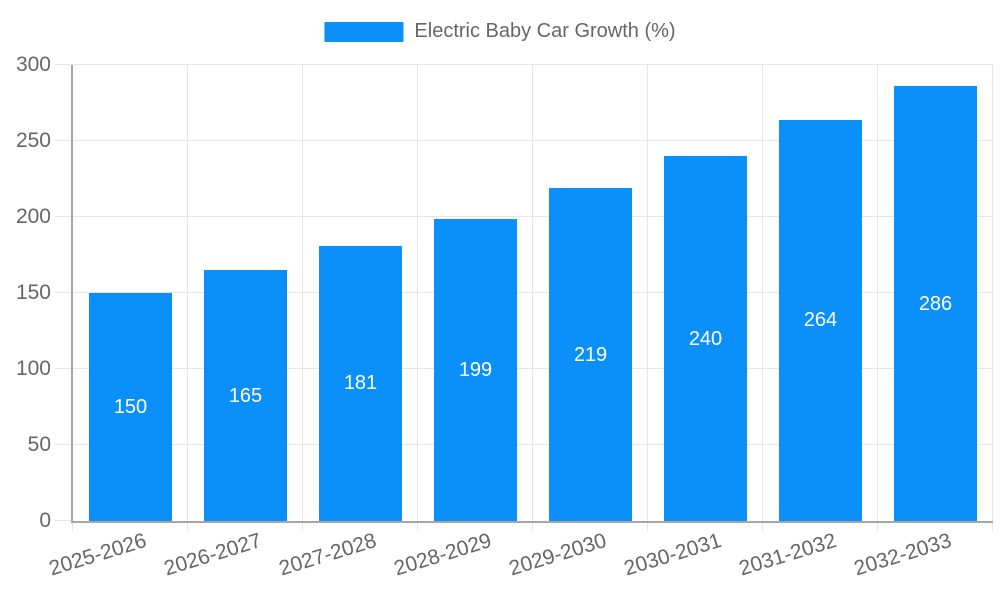 Image resolution: width=1000 pixels, height=600 pixels. I want to click on bar-2030-2031, so click(705, 338).